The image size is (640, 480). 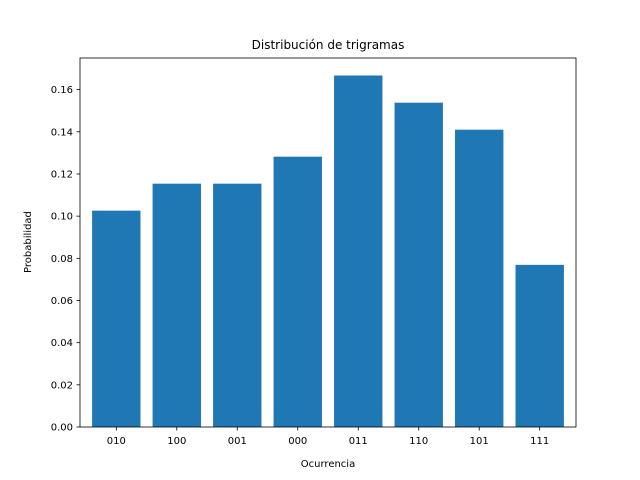 What do you see at coordinates (116, 441) in the screenshot?
I see `x-tick-label: 010` at bounding box center [116, 441].